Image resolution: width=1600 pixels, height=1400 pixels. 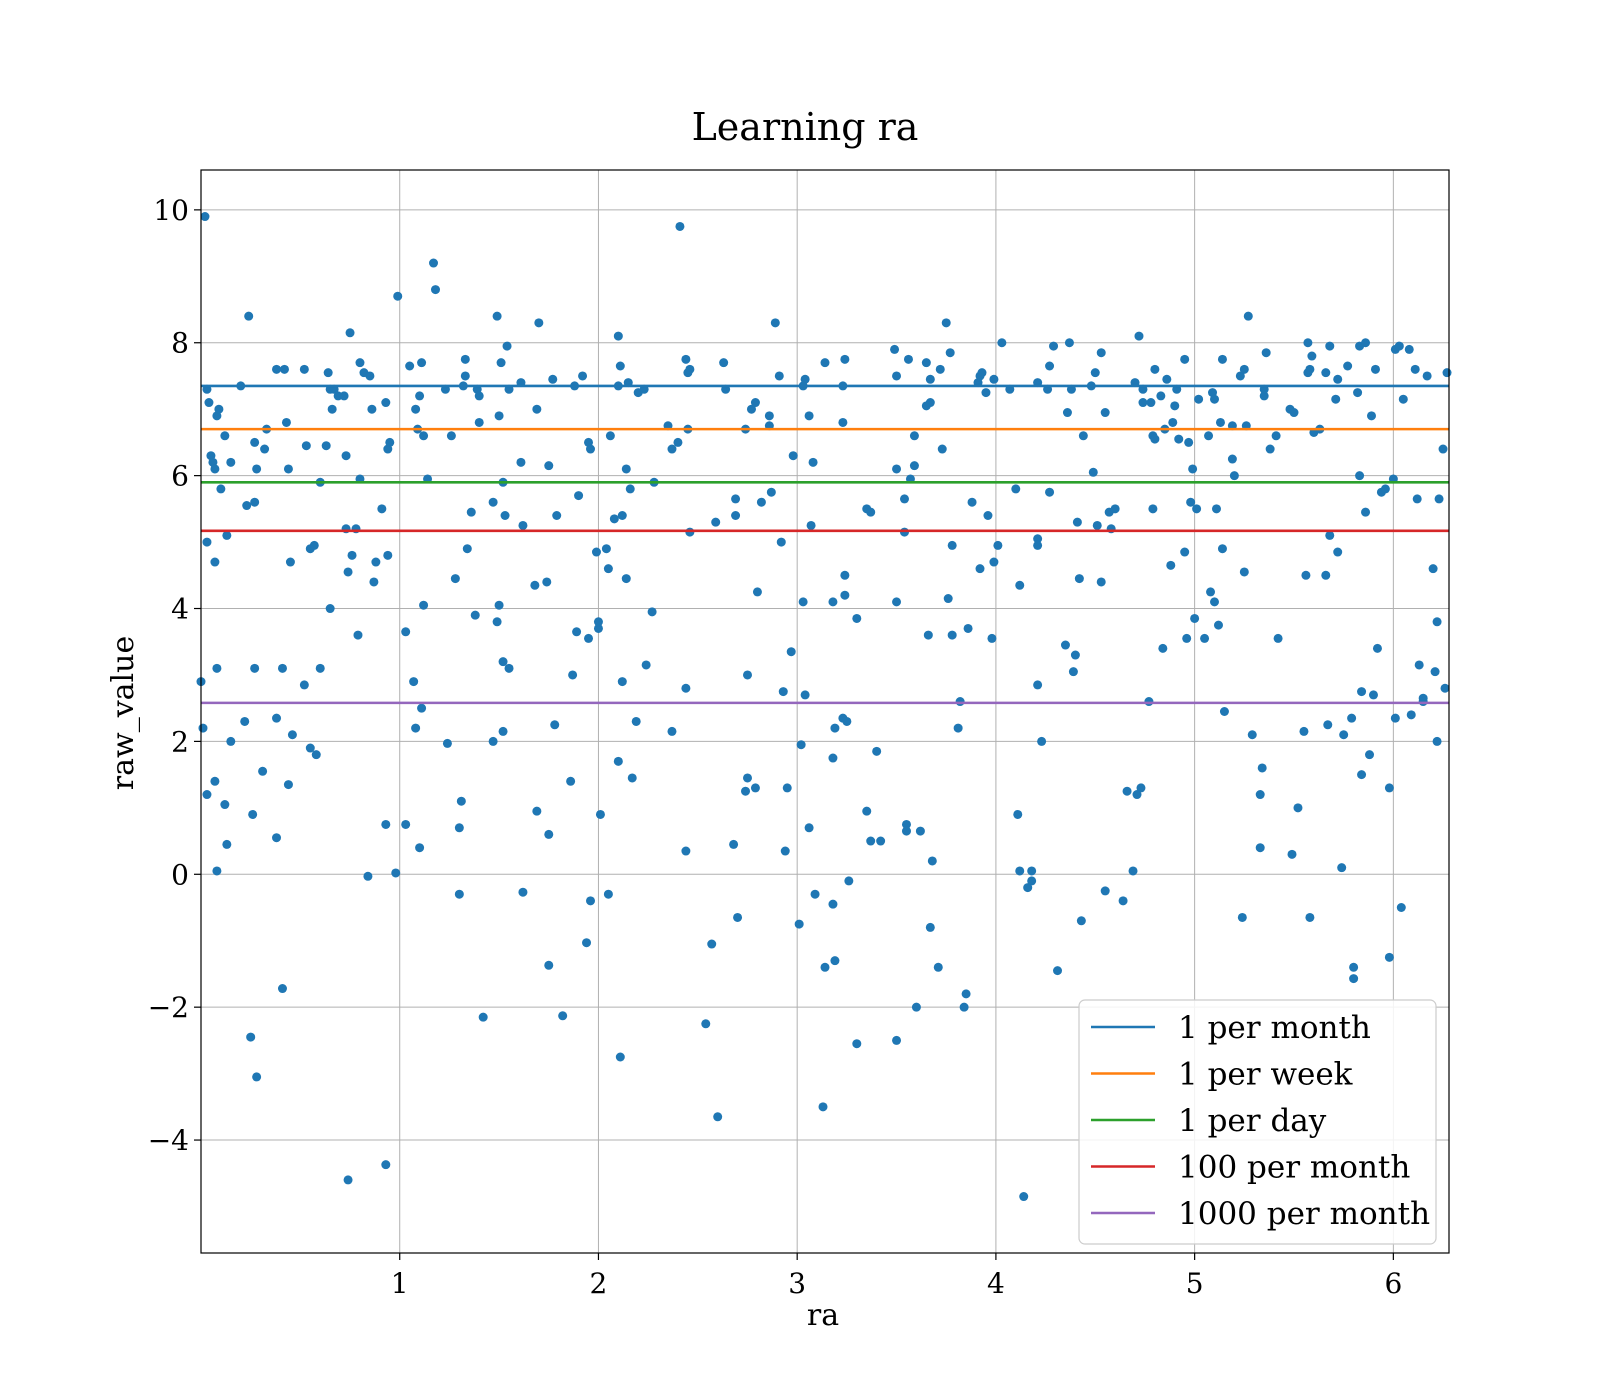 I want to click on legend-label: 1 per month, so click(x=1274, y=1028).